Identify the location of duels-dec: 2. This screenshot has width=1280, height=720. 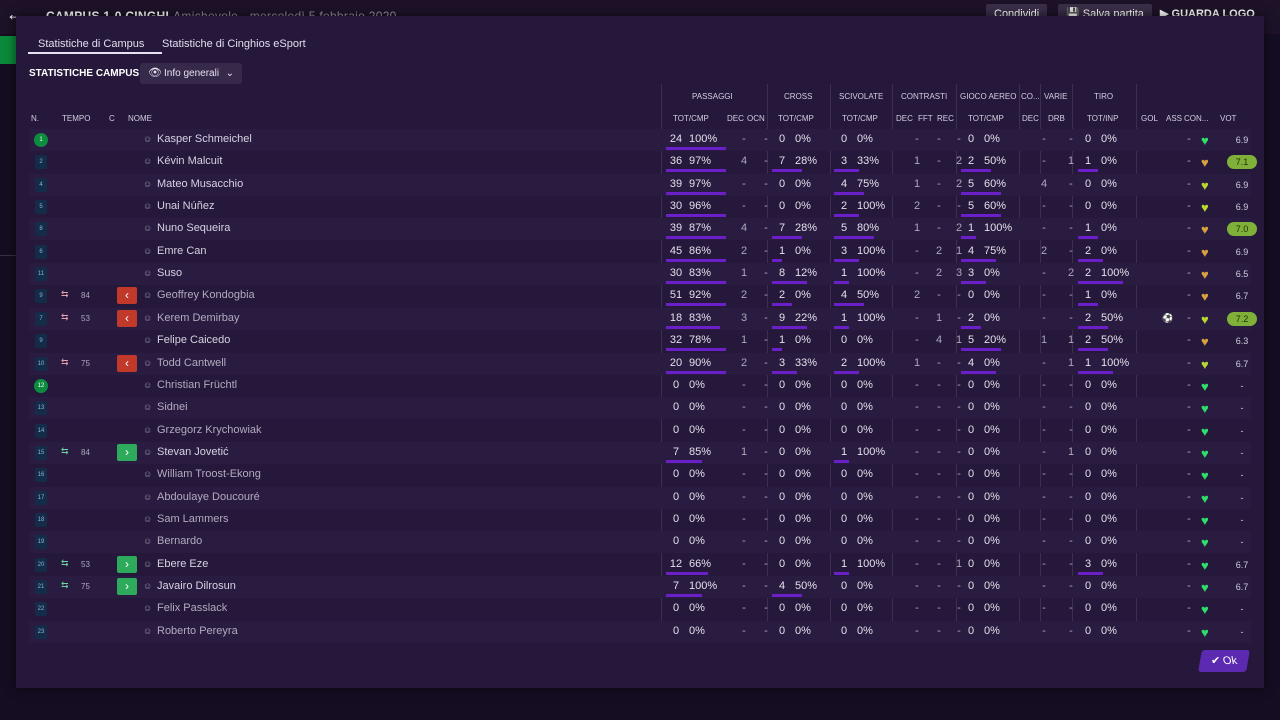
(917, 295).